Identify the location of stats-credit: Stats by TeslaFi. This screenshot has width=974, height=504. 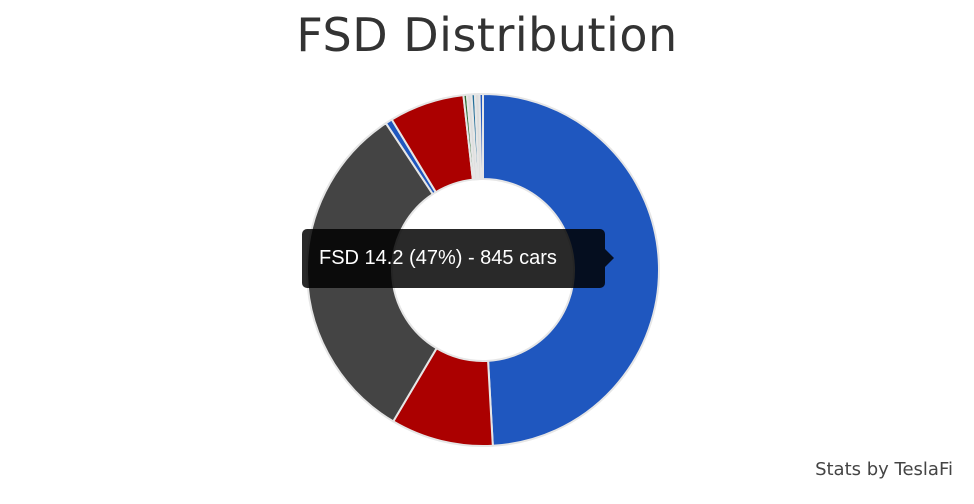
(884, 469).